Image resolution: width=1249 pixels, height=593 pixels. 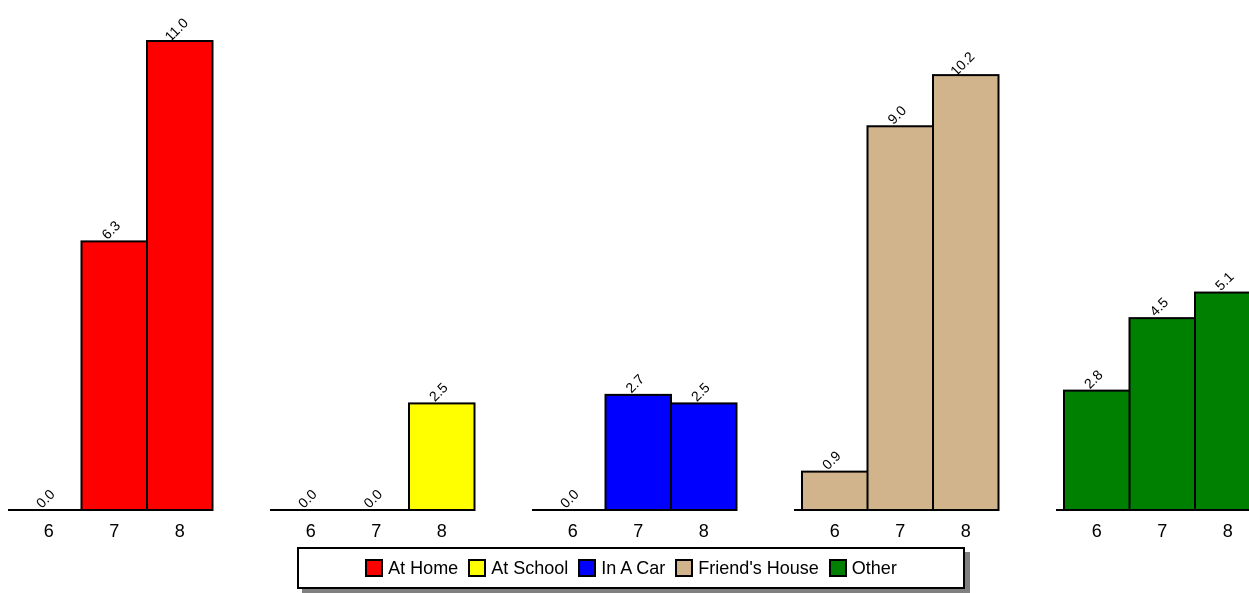 What do you see at coordinates (311, 531) in the screenshot?
I see `tick-label-at-school-6: 6` at bounding box center [311, 531].